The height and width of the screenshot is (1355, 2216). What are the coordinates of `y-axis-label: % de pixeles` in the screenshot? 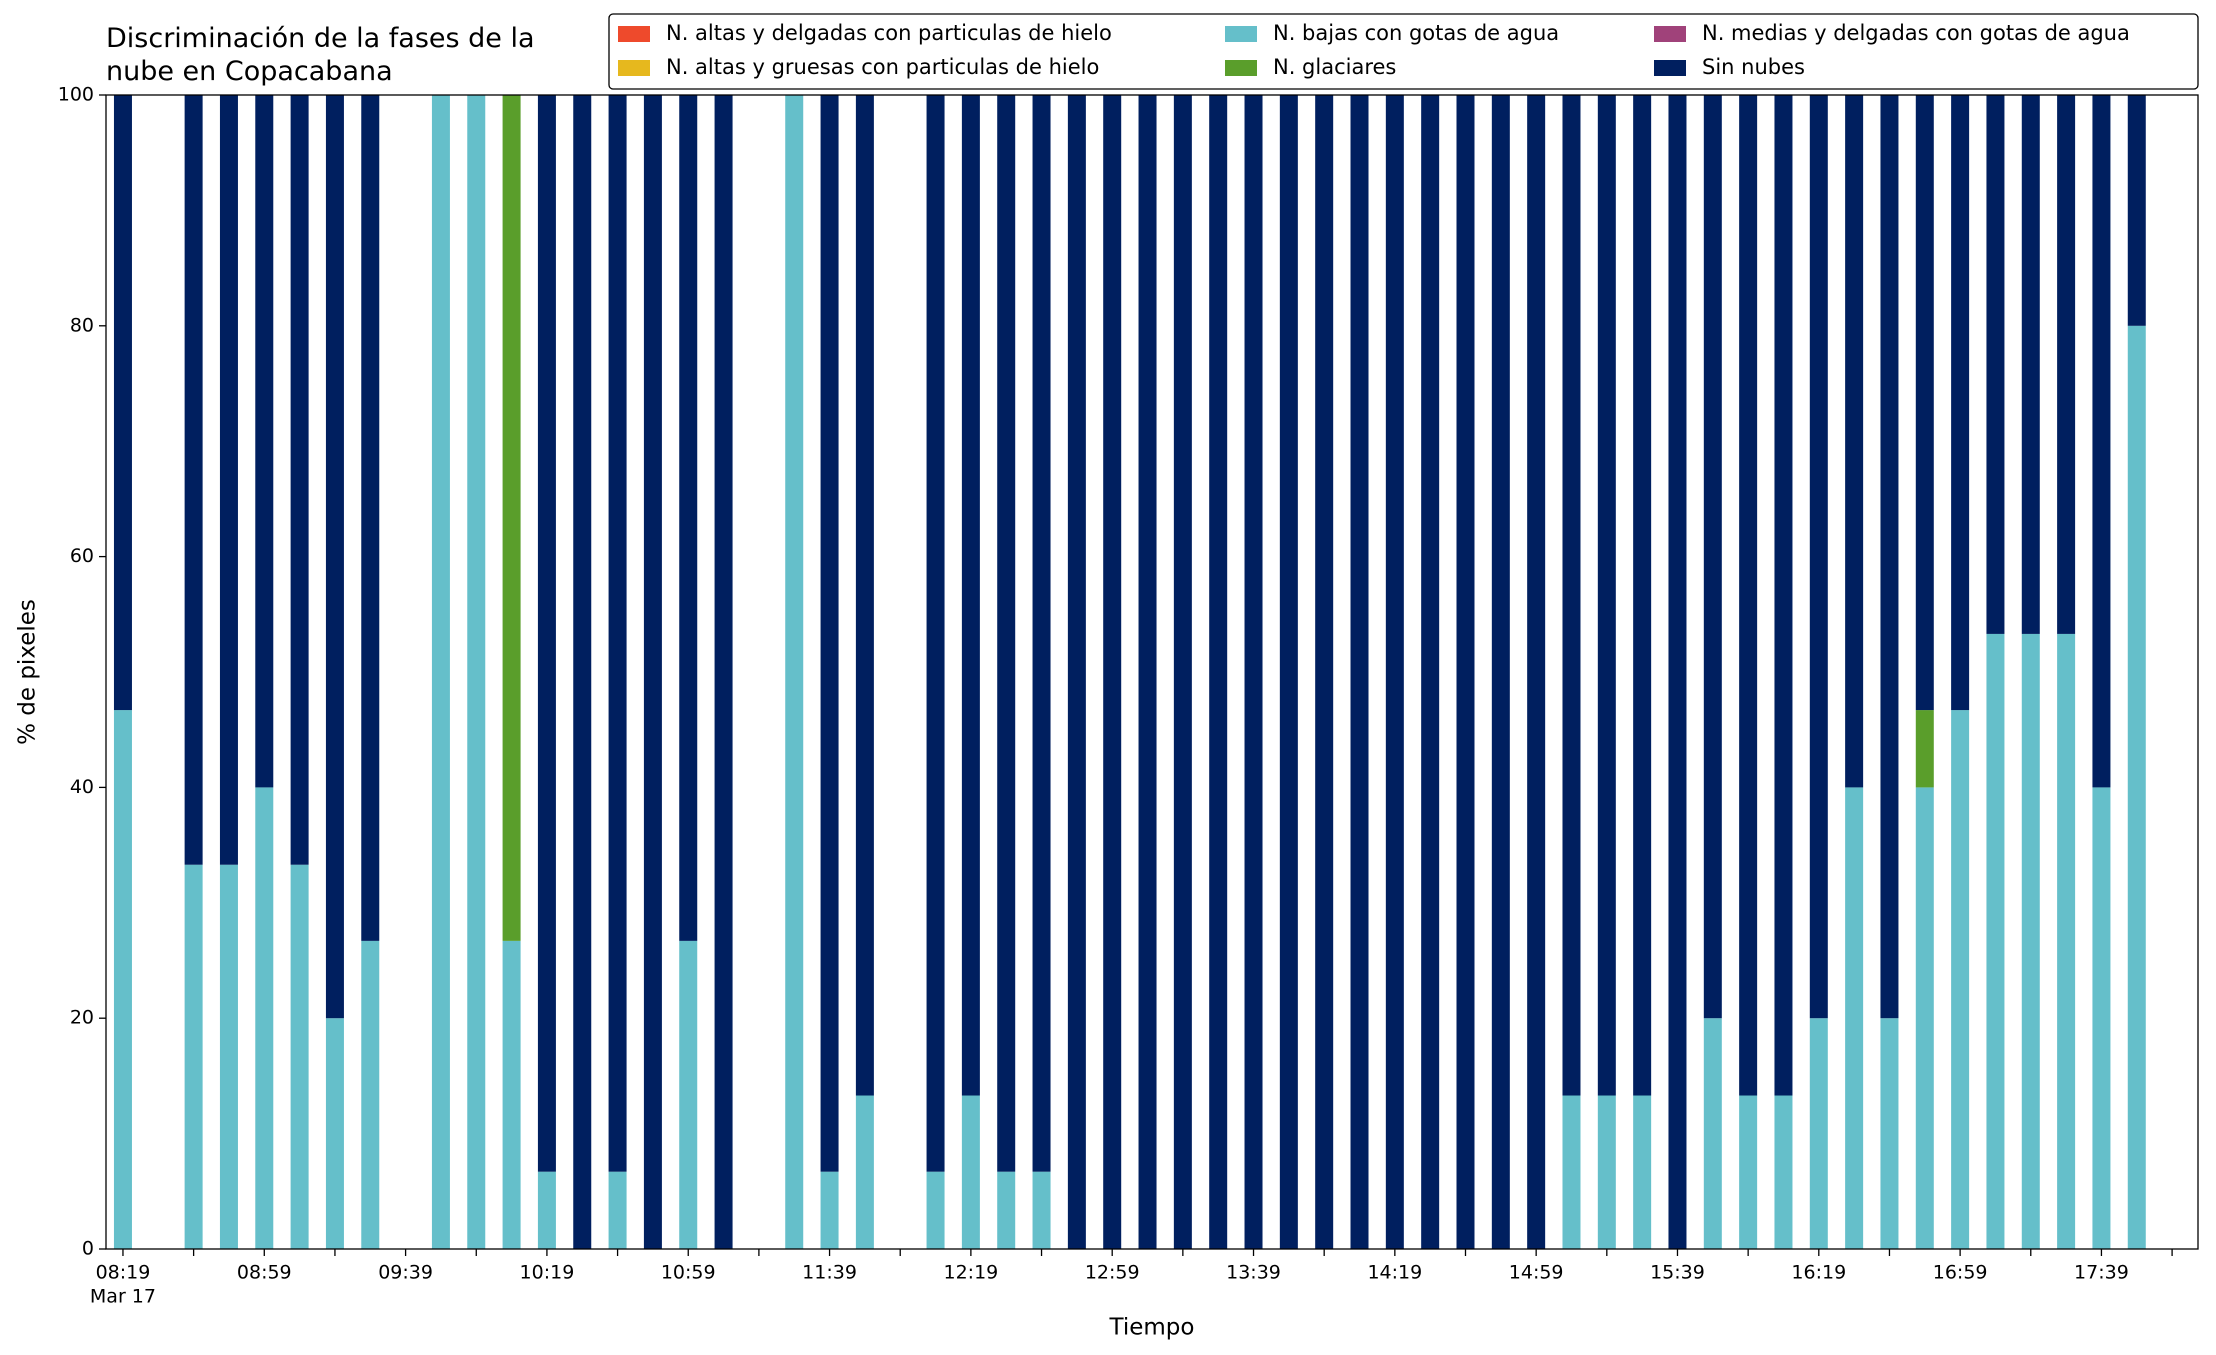 It's located at (28, 672).